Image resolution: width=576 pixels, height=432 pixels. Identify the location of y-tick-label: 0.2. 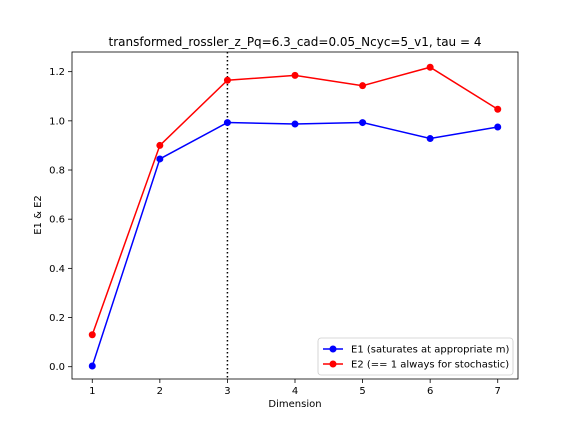
(57, 318).